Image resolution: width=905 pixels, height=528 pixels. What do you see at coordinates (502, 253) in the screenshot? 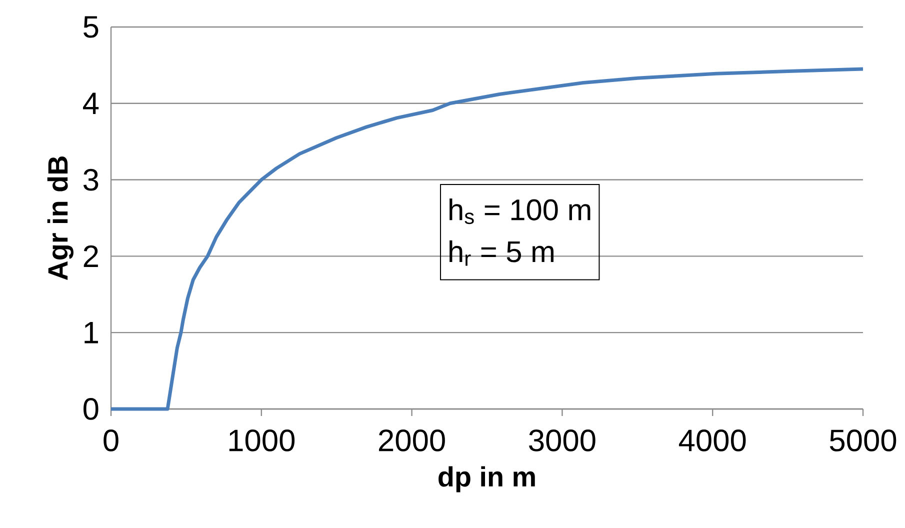
I see `annotation: h$_{r}$ = 5 m` at bounding box center [502, 253].